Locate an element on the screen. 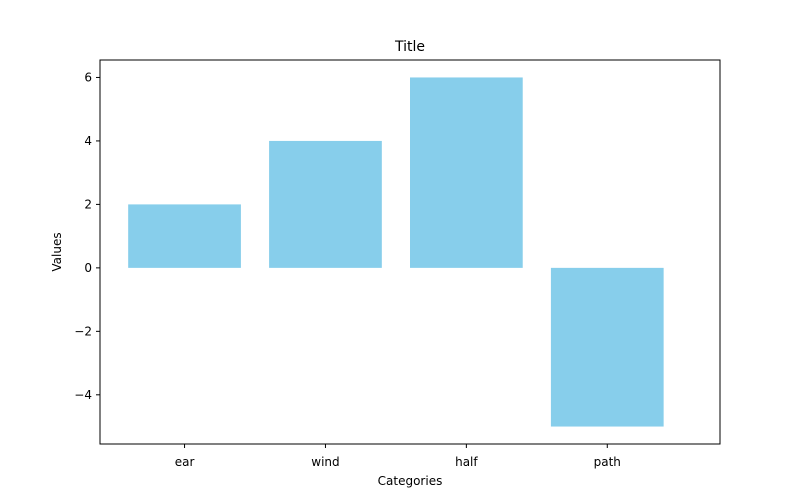 The width and height of the screenshot is (800, 500). x-tick-label: ear is located at coordinates (185, 462).